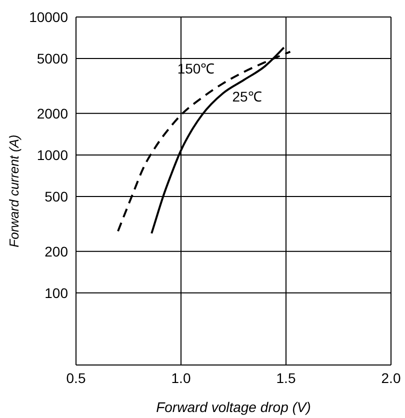 The image size is (405, 418). I want to click on y-tick-label: 2000, so click(52, 113).